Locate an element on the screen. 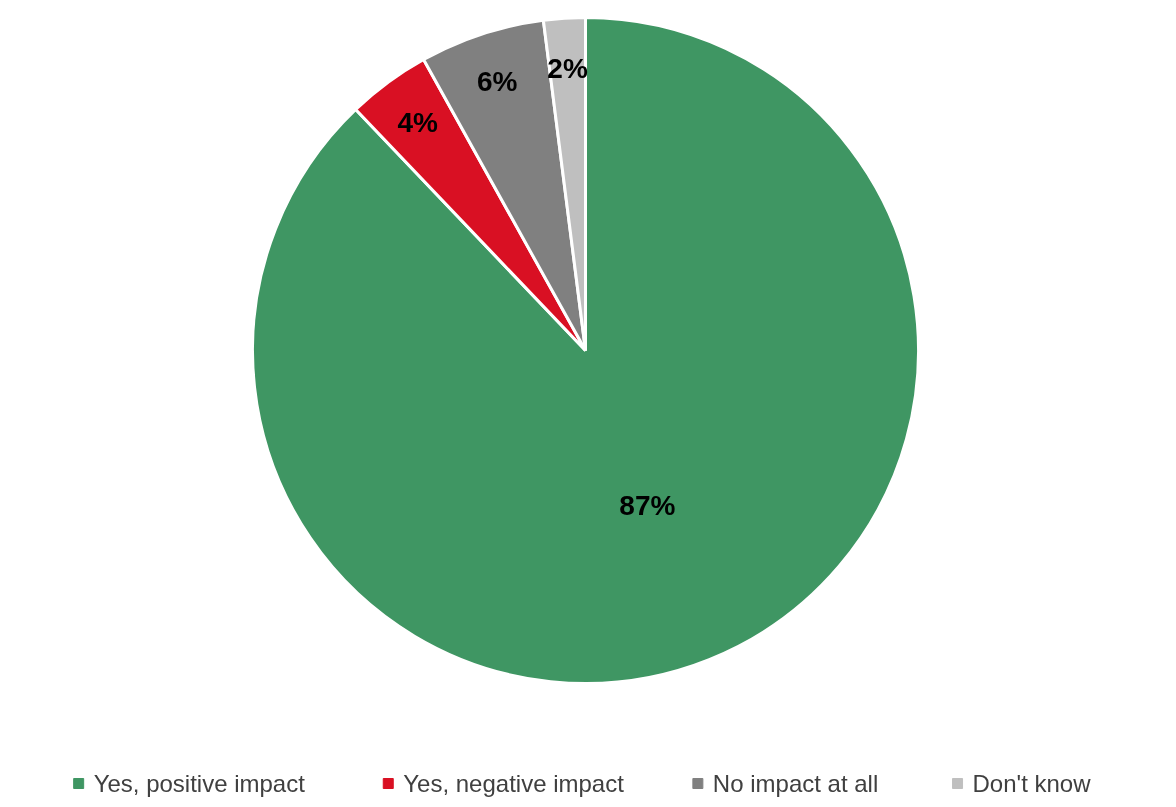 This screenshot has height=807, width=1176. legend-label: No impact at all is located at coordinates (795, 783).